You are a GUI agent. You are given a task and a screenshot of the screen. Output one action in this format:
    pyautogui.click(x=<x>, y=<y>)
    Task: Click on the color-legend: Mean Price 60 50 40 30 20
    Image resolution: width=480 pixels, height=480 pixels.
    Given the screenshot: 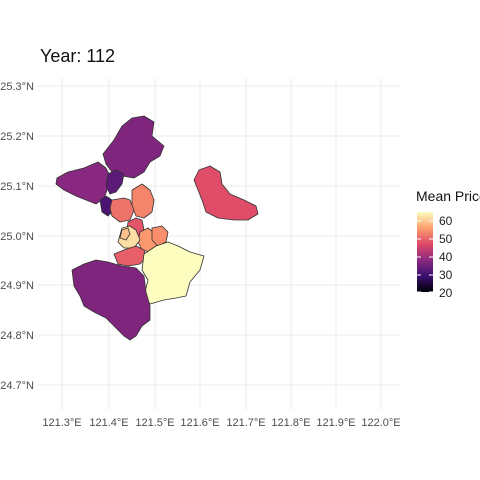 What is the action you would take?
    pyautogui.click(x=448, y=244)
    